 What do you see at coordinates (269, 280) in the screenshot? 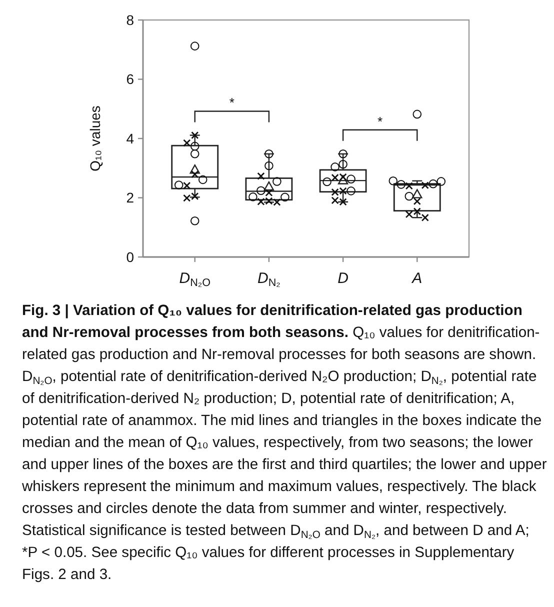
I see `x-tick-label: D$_{N₂}$` at bounding box center [269, 280].